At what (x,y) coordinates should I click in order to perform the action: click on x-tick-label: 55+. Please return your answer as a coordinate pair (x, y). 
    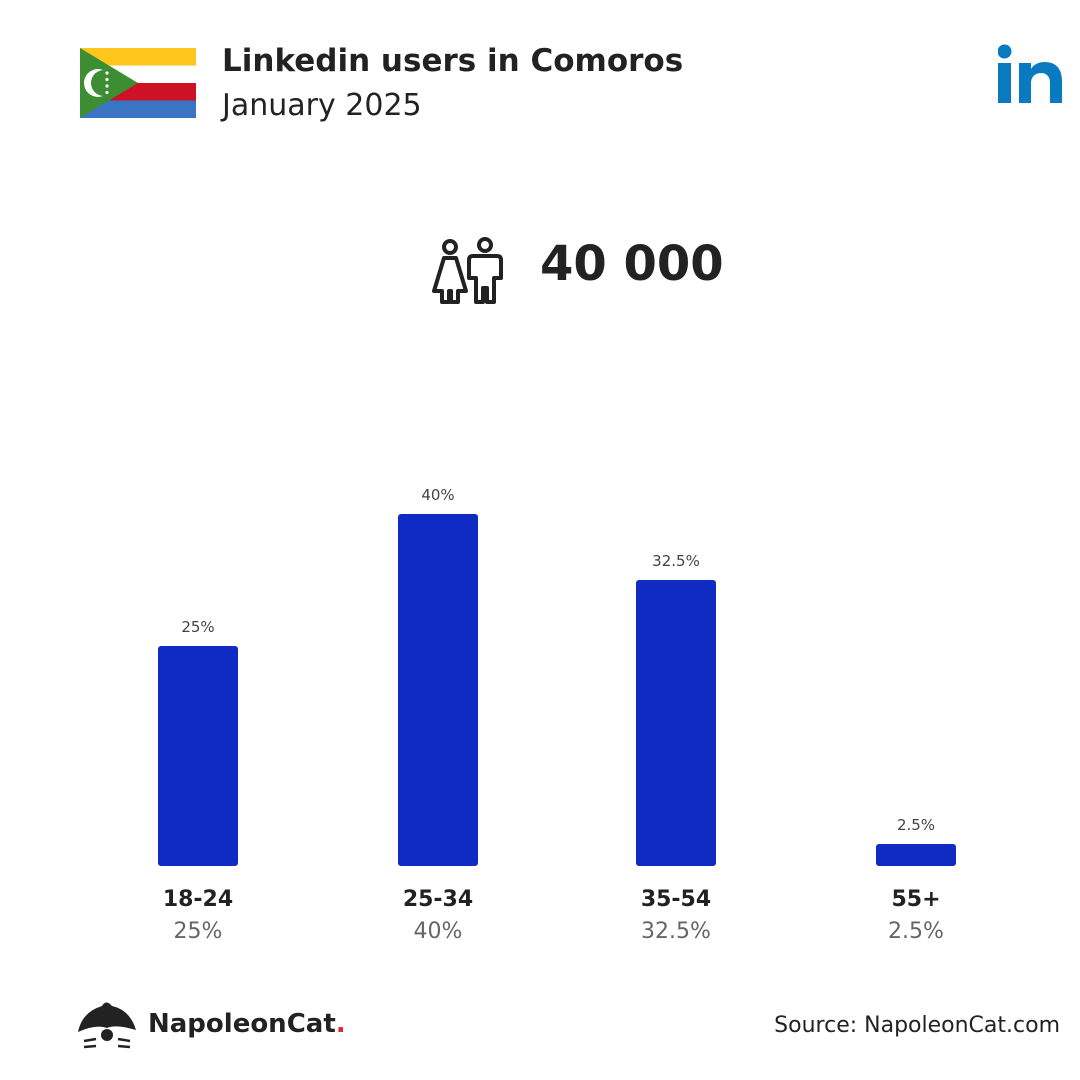
    Looking at the image, I should click on (915, 899).